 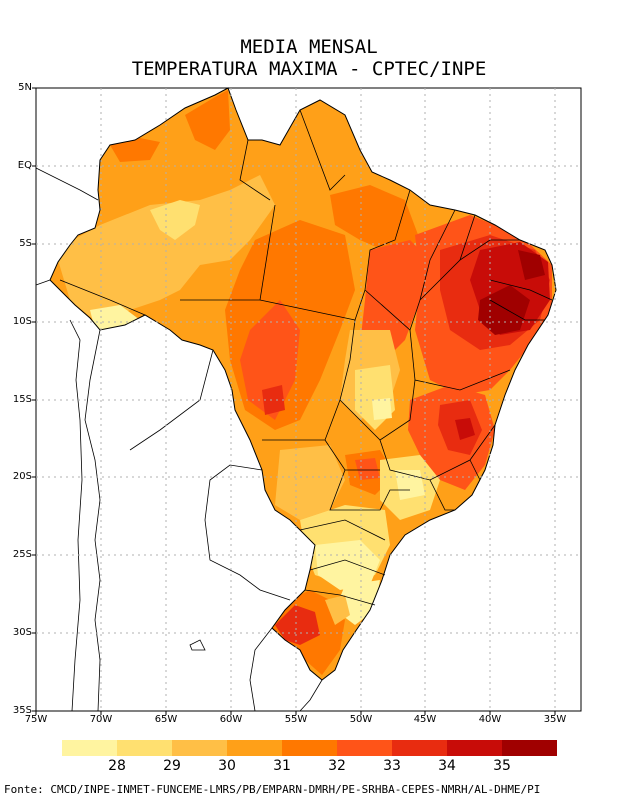 I want to click on lat-label-15s: 15S, so click(x=22, y=399).